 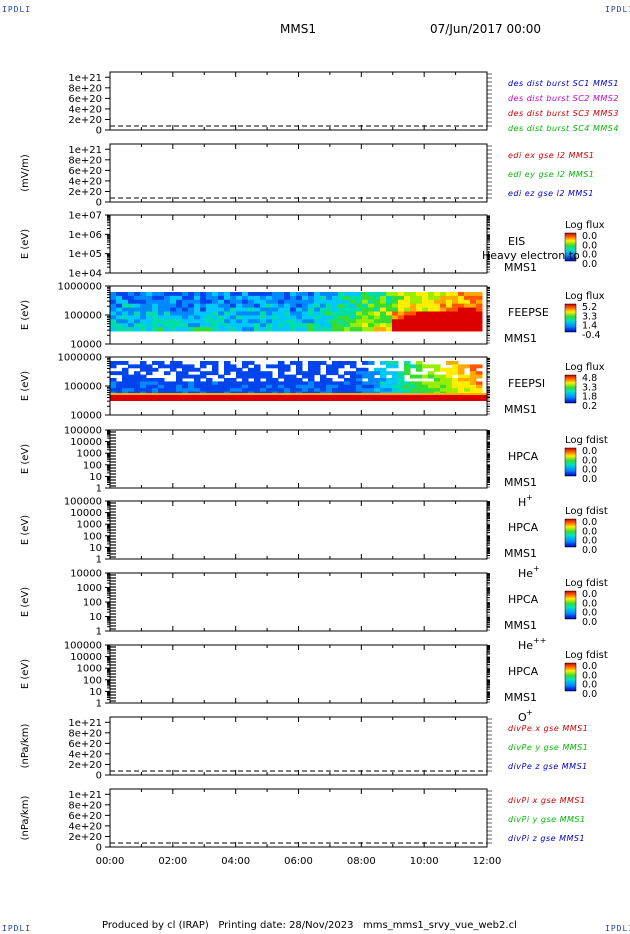 What do you see at coordinates (526, 383) in the screenshot?
I see `instrument-label: FEEPSI` at bounding box center [526, 383].